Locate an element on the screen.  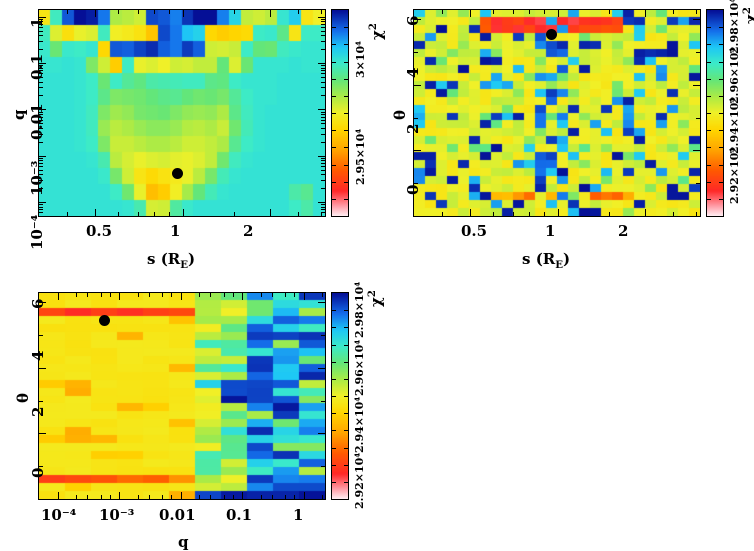
x-axis-title-unit-sub: E is located at coordinates (559, 265).